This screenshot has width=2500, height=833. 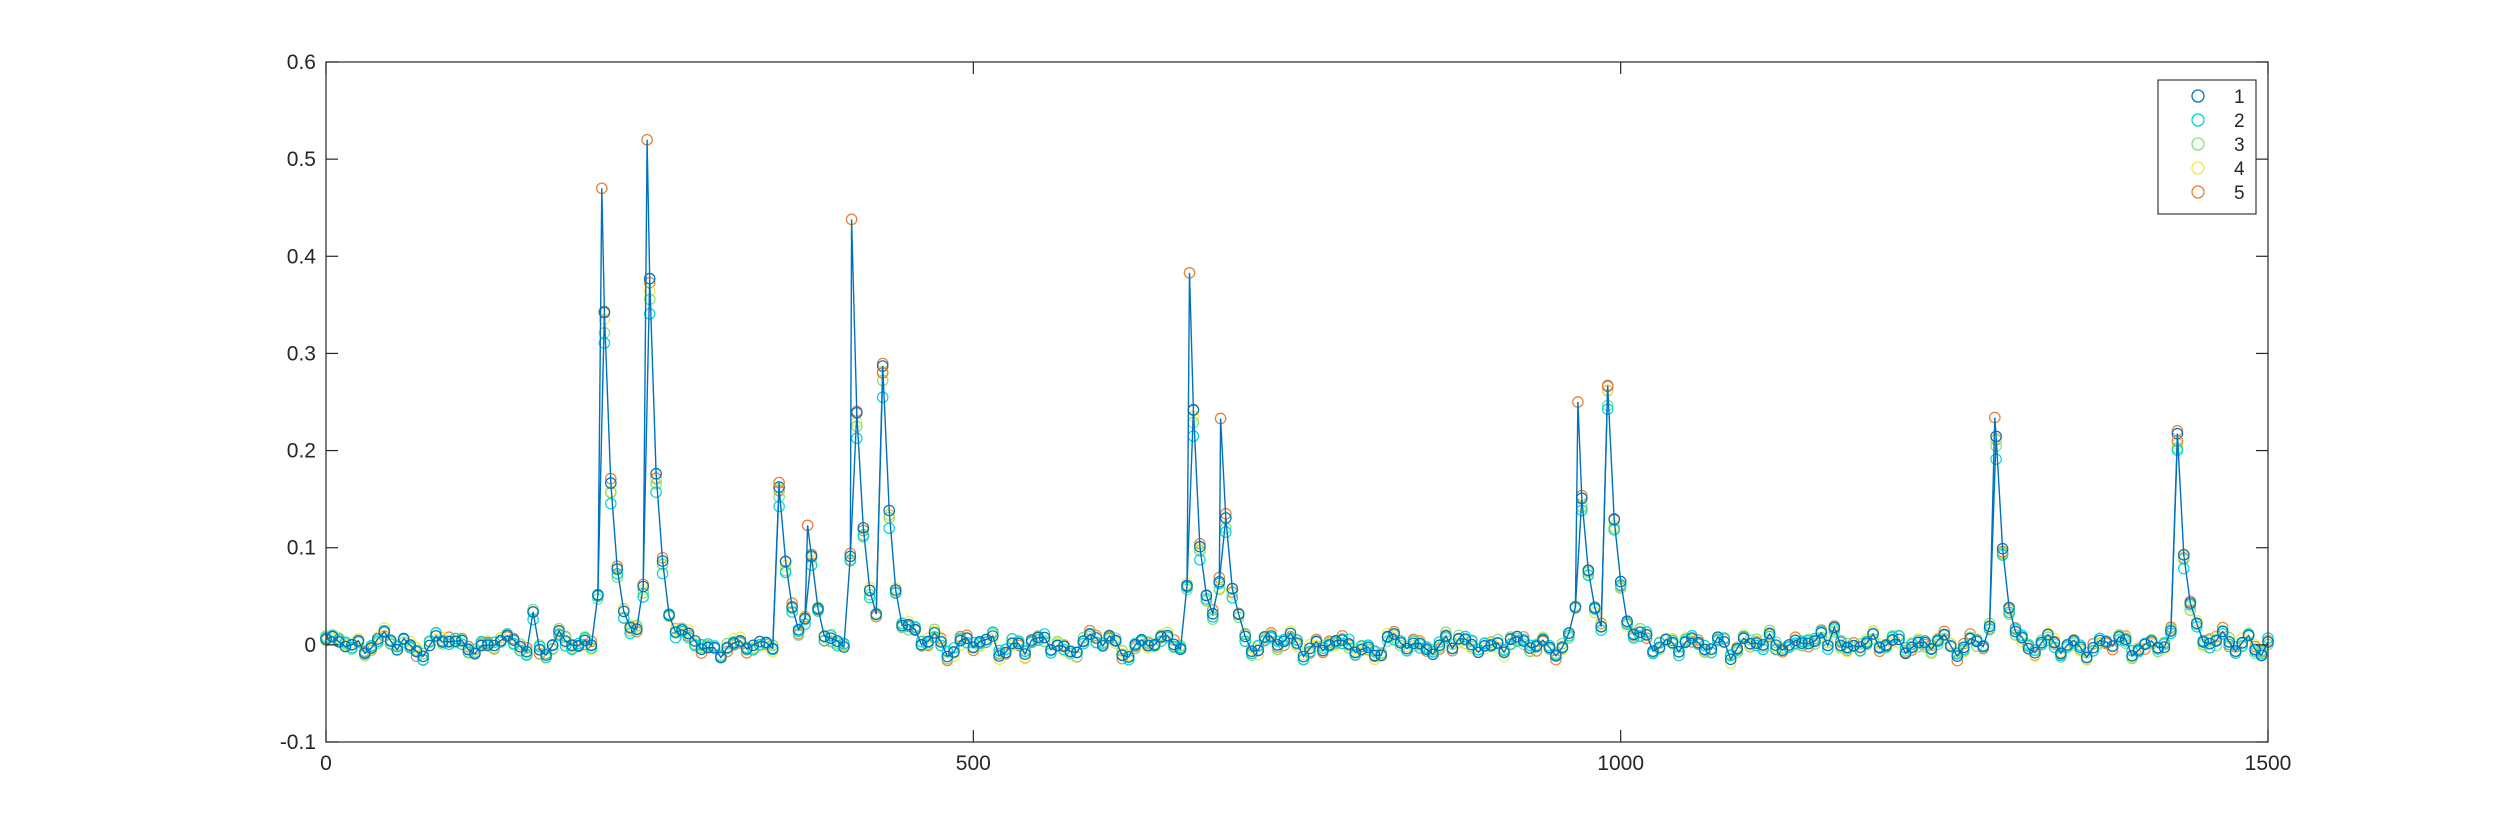 What do you see at coordinates (2239, 169) in the screenshot?
I see `legend-label-4: 4` at bounding box center [2239, 169].